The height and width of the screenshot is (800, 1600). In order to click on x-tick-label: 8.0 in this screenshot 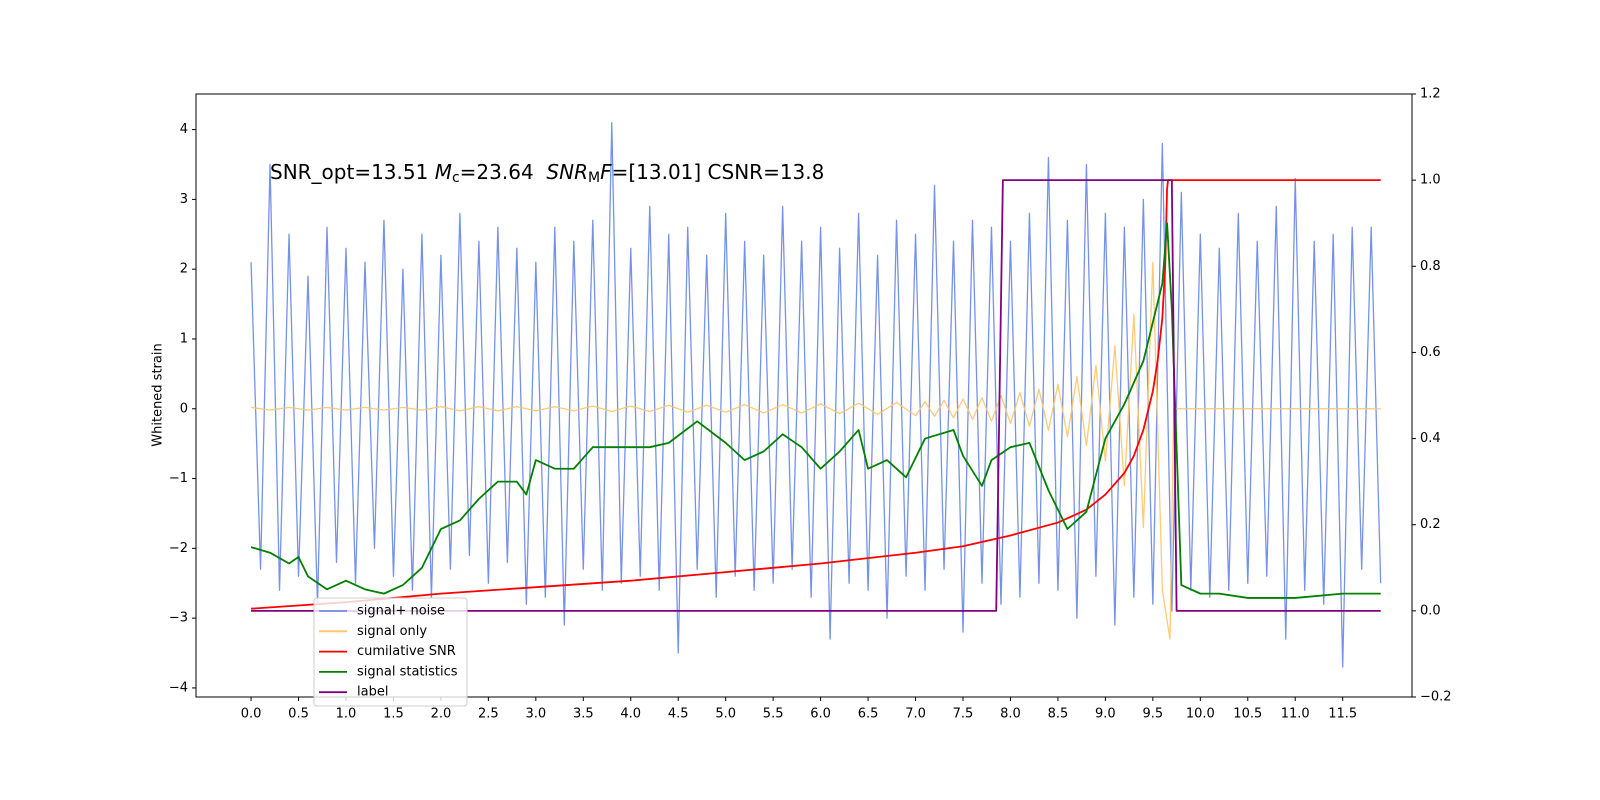, I will do `click(1010, 714)`.